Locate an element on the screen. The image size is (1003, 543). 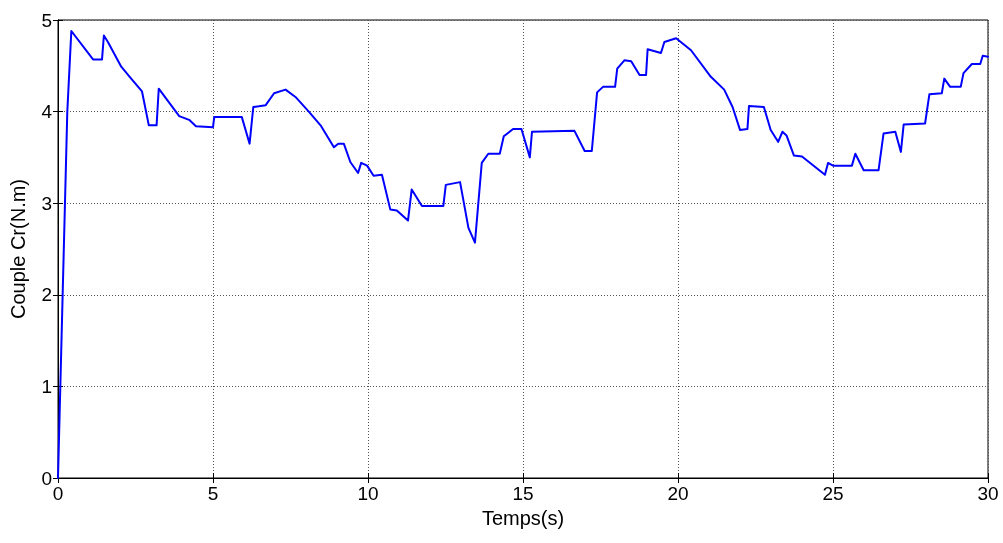
x-tick-label: 20 is located at coordinates (678, 493).